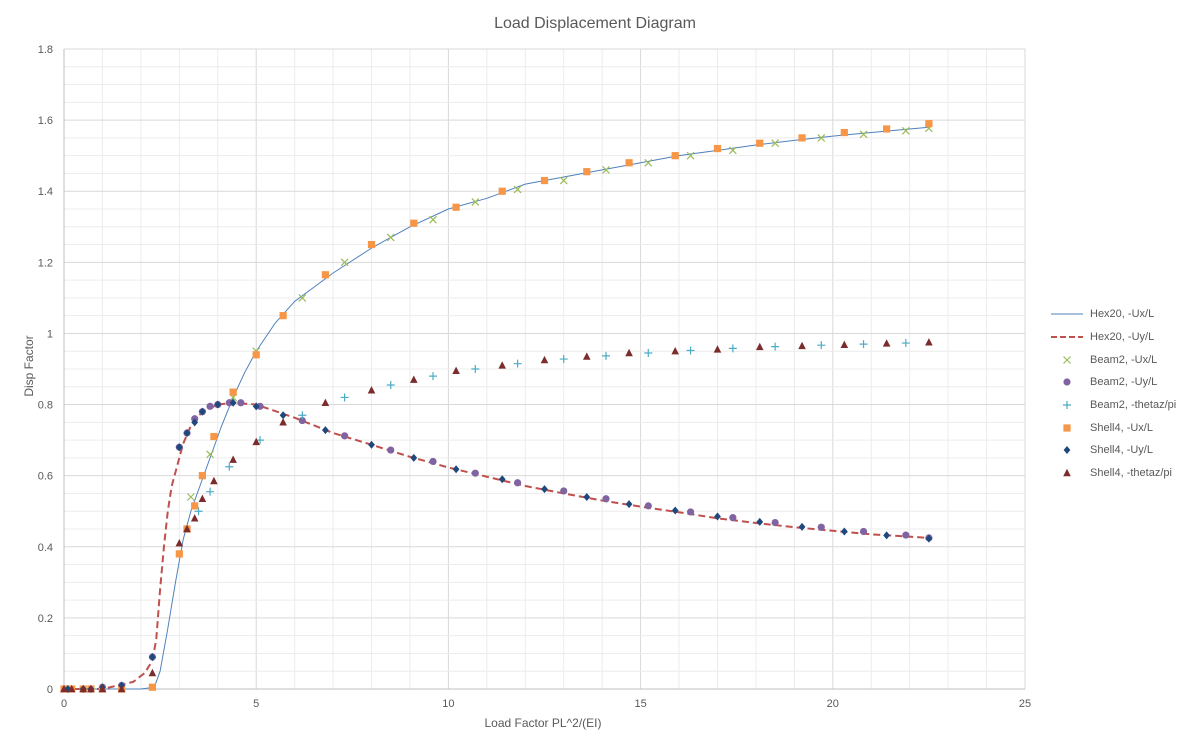 The width and height of the screenshot is (1191, 748). What do you see at coordinates (1121, 427) in the screenshot?
I see `legend-label: Shell4, -Ux/L` at bounding box center [1121, 427].